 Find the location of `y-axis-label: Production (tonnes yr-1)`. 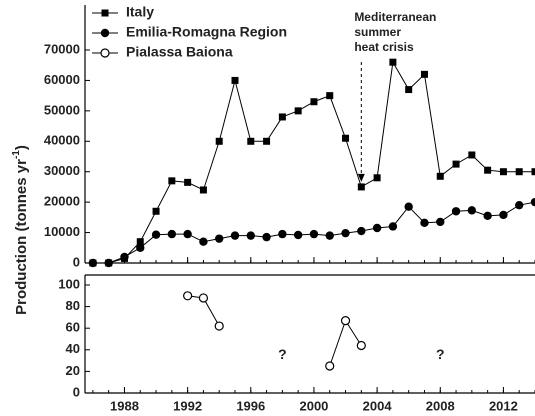

y-axis-label: Production (tonnes yr-1) is located at coordinates (20, 230).